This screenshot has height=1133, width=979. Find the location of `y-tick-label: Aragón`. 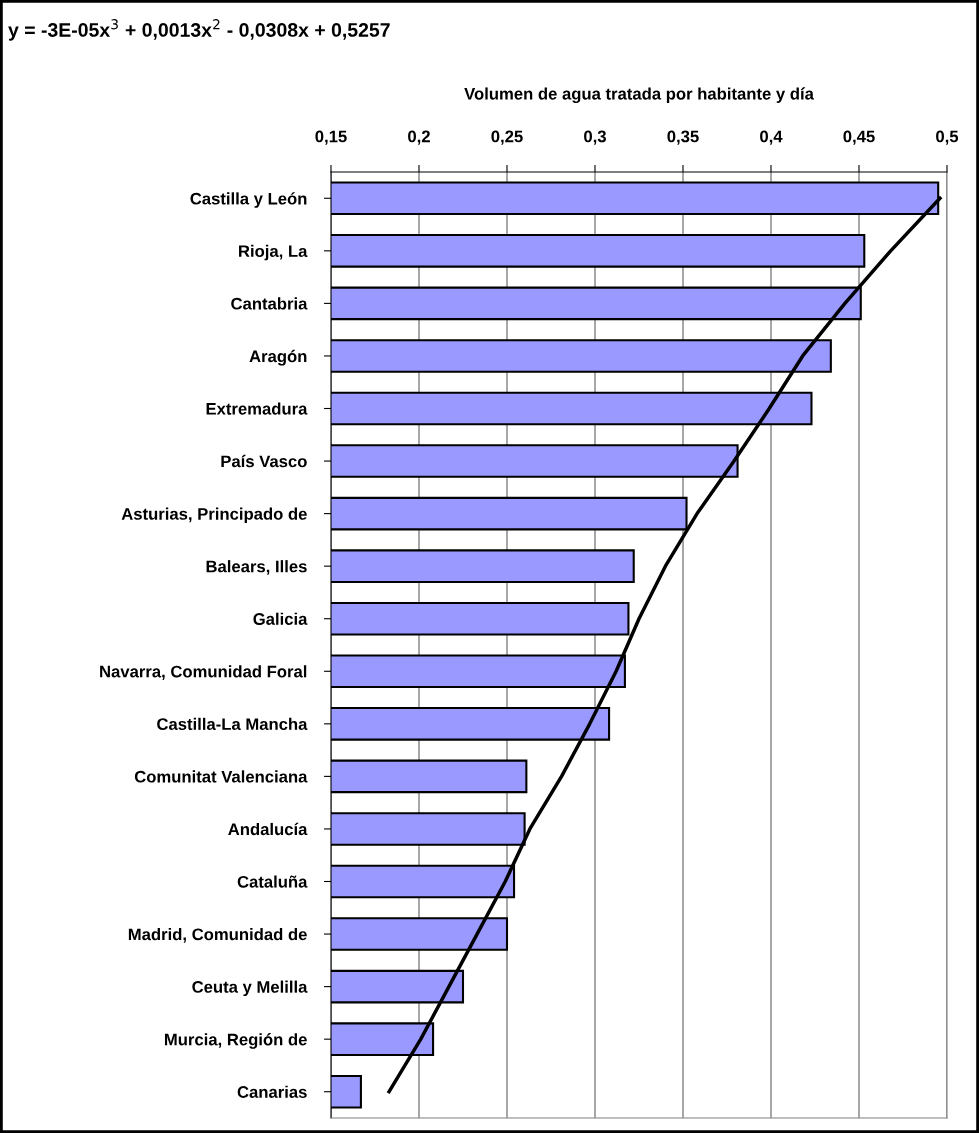

y-tick-label: Aragón is located at coordinates (278, 357).